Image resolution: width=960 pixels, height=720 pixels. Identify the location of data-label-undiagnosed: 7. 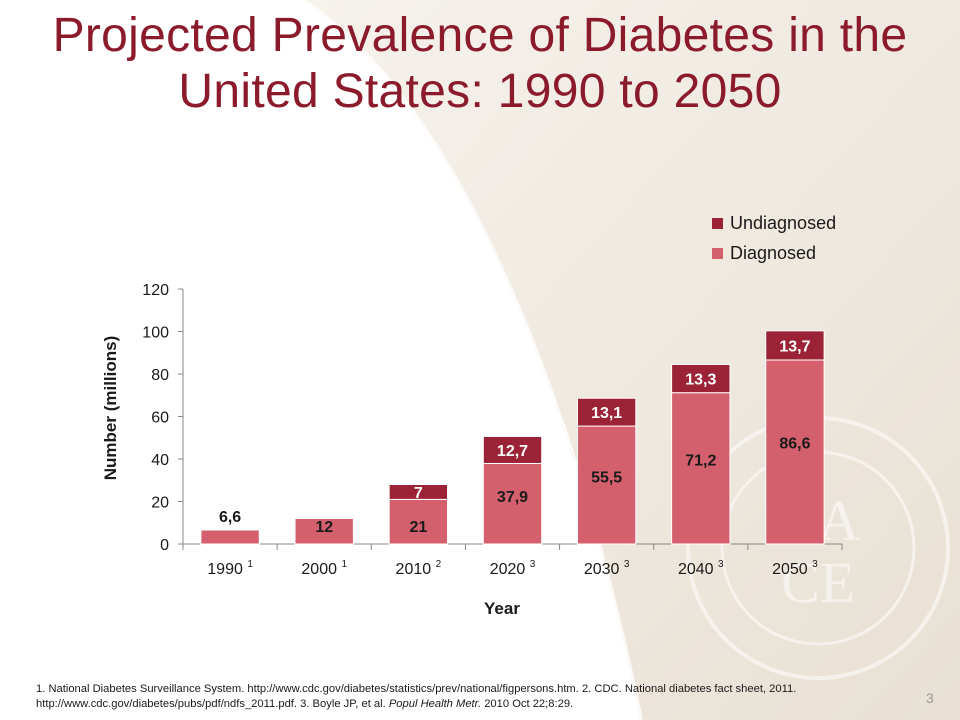
(418, 493).